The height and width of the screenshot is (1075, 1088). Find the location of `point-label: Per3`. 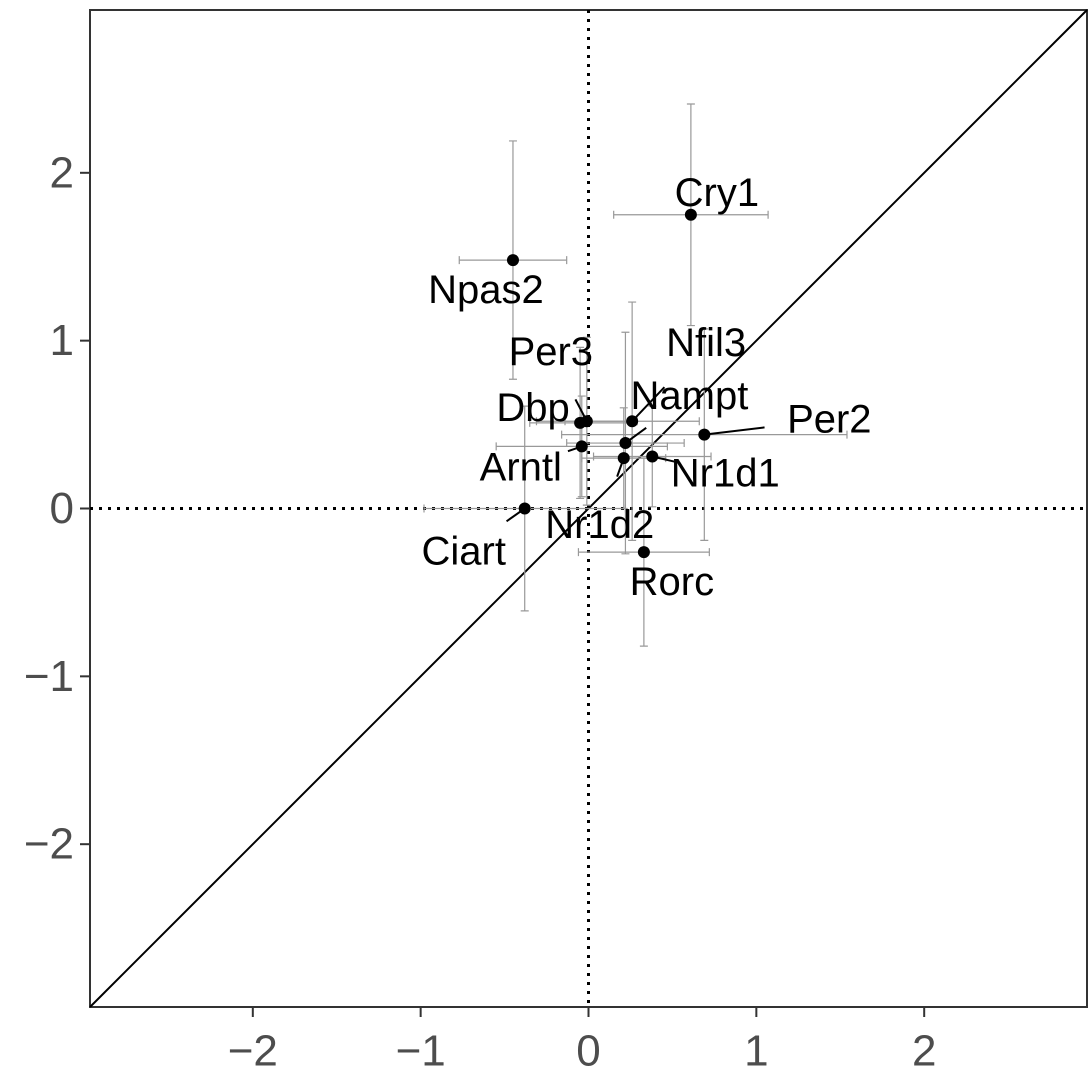

point-label: Per3 is located at coordinates (551, 352).